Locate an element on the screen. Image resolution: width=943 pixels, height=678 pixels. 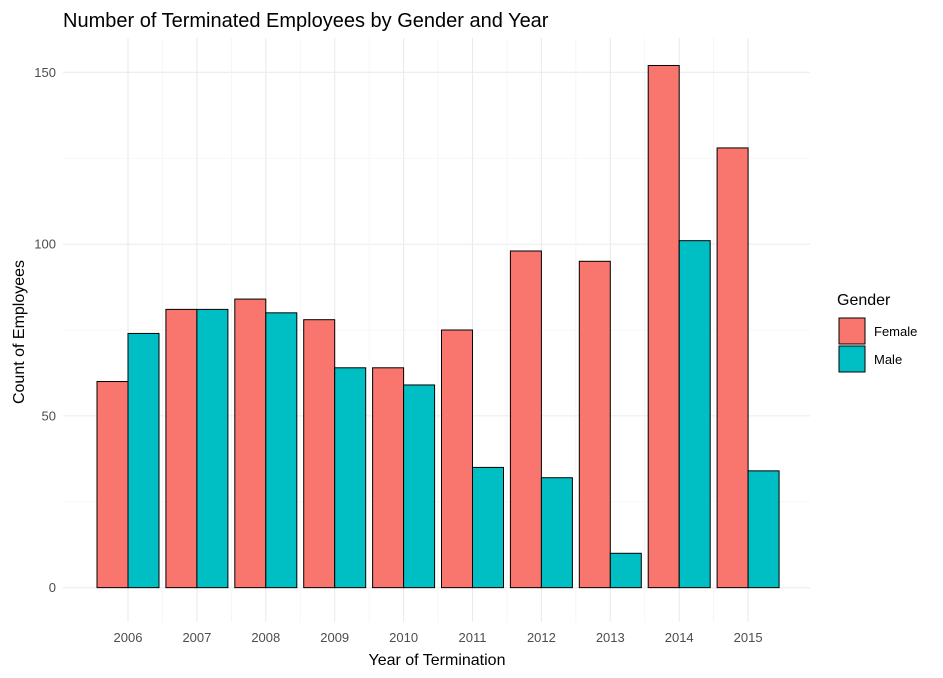
y-axis-ticks: 0 50 100 150 is located at coordinates (45, 330).